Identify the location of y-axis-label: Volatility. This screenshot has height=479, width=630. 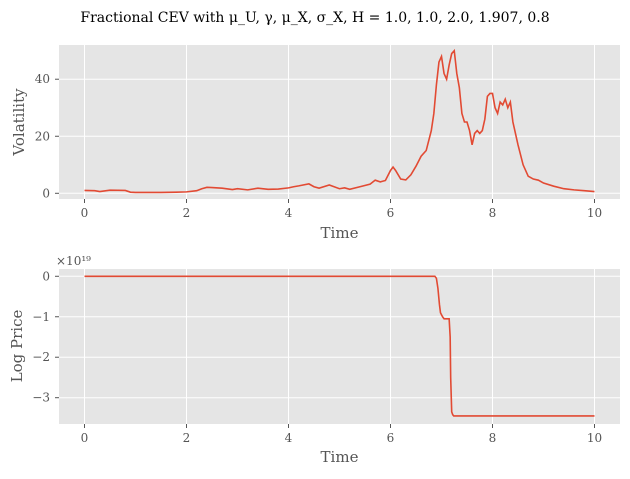
(19, 122).